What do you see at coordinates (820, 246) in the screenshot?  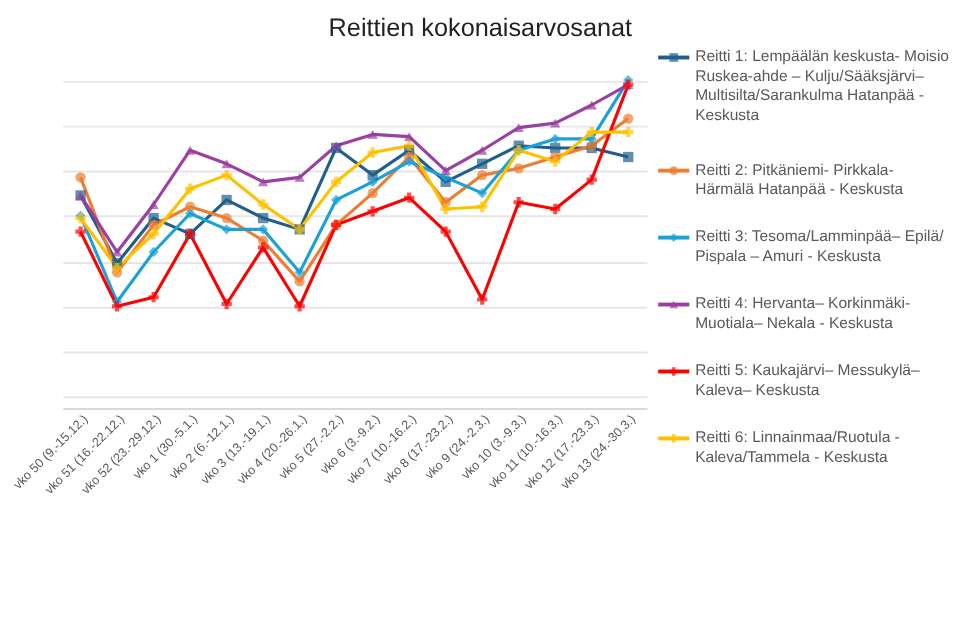 I see `legend-label: Reitti 3: Tesoma/Lamminpää– Epilä/ Pispala – Amuri - Keskusta` at bounding box center [820, 246].